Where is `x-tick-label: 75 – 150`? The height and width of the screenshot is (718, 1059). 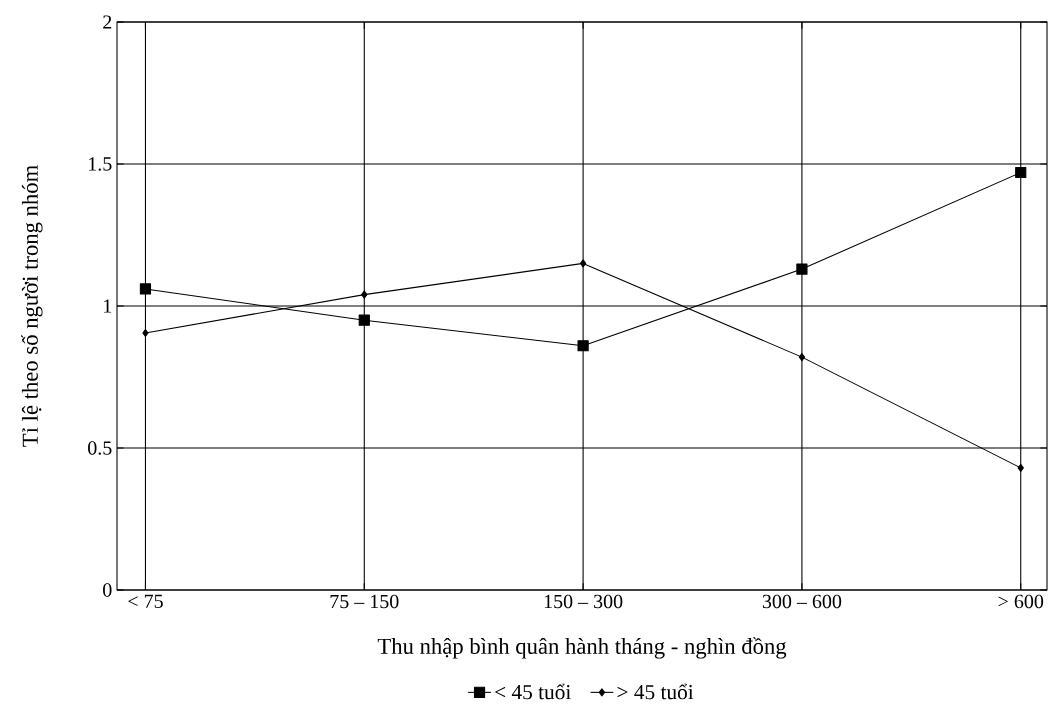
x-tick-label: 75 – 150 is located at coordinates (364, 601).